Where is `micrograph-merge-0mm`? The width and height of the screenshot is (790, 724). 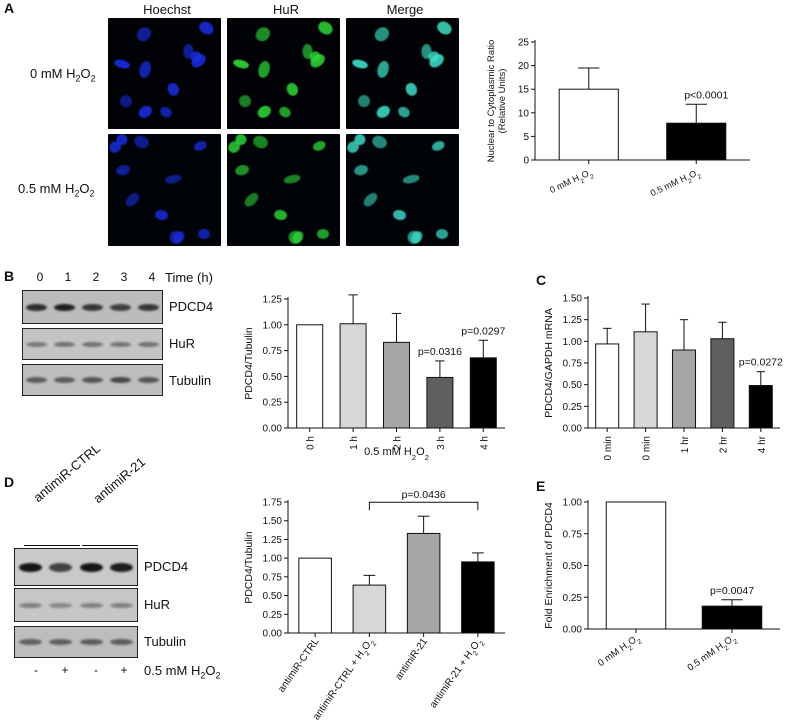 micrograph-merge-0mm is located at coordinates (402, 73).